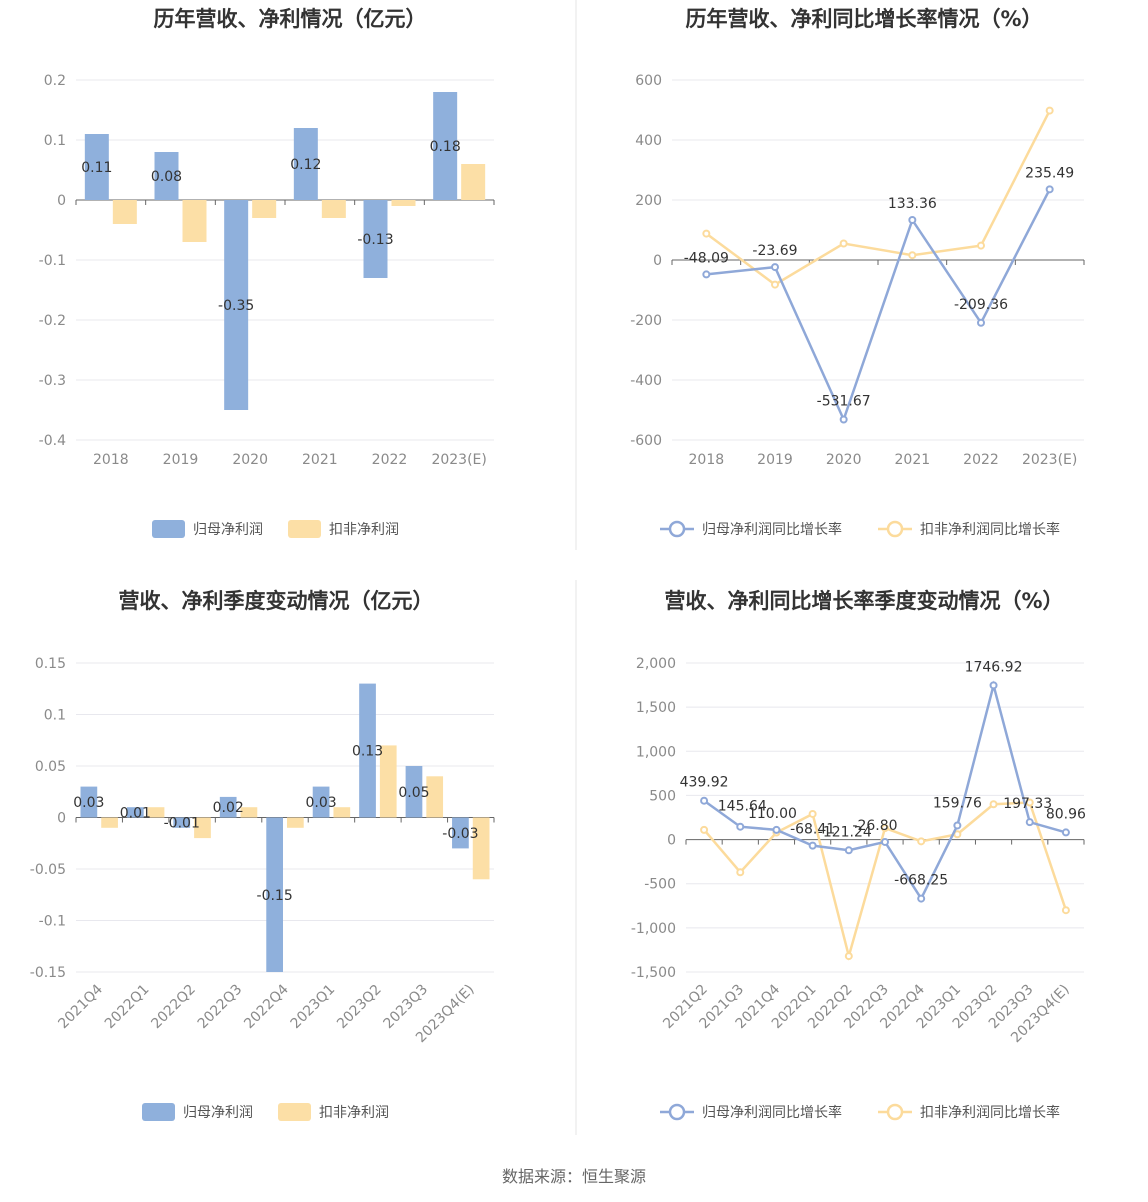 The height and width of the screenshot is (1202, 1148). Describe the element at coordinates (656, 752) in the screenshot. I see `y-tick-label: 1,000` at that location.